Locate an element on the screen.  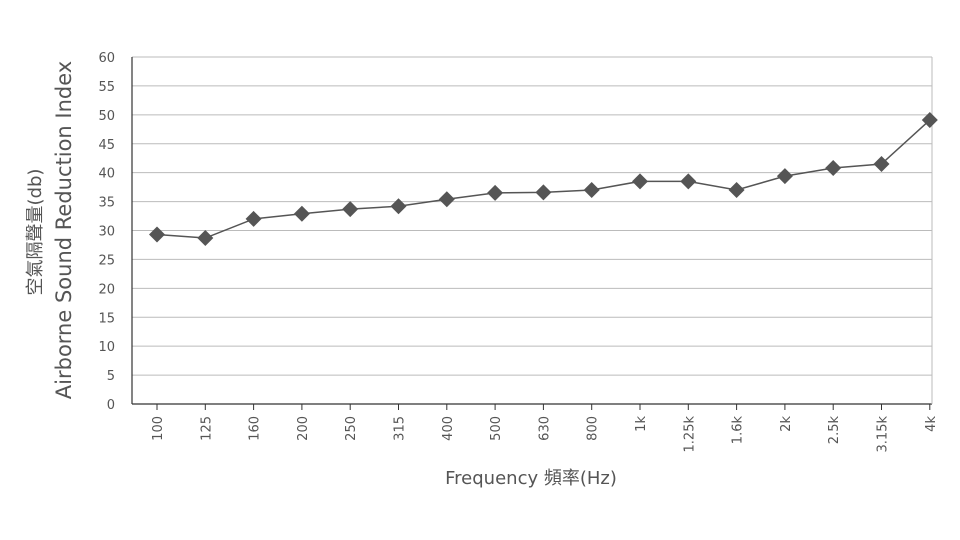
y-tick-label: 45 is located at coordinates (106, 145).